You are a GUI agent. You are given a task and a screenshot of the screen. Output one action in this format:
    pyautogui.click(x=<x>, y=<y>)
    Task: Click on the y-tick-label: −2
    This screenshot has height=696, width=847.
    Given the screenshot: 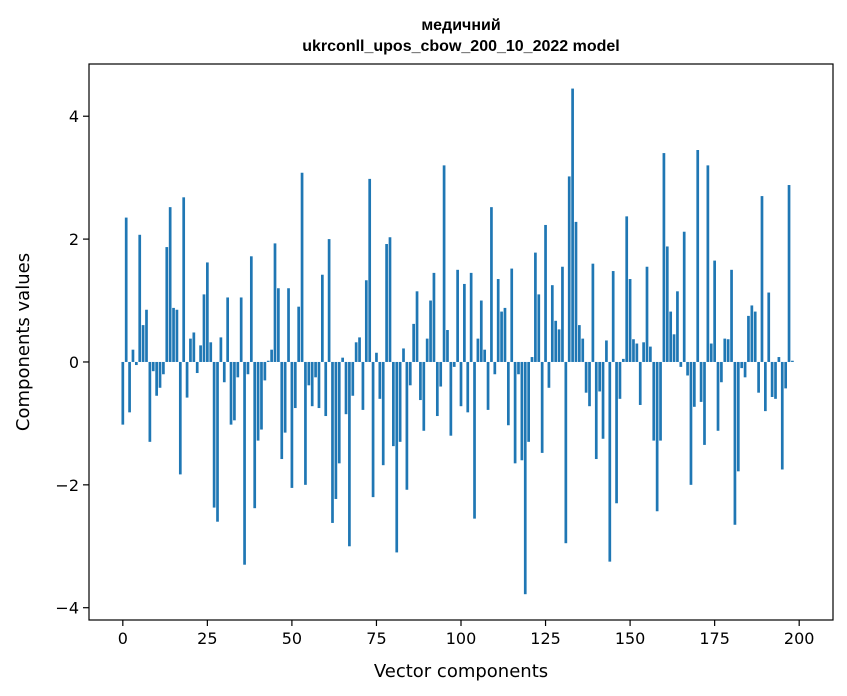 What is the action you would take?
    pyautogui.click(x=67, y=485)
    